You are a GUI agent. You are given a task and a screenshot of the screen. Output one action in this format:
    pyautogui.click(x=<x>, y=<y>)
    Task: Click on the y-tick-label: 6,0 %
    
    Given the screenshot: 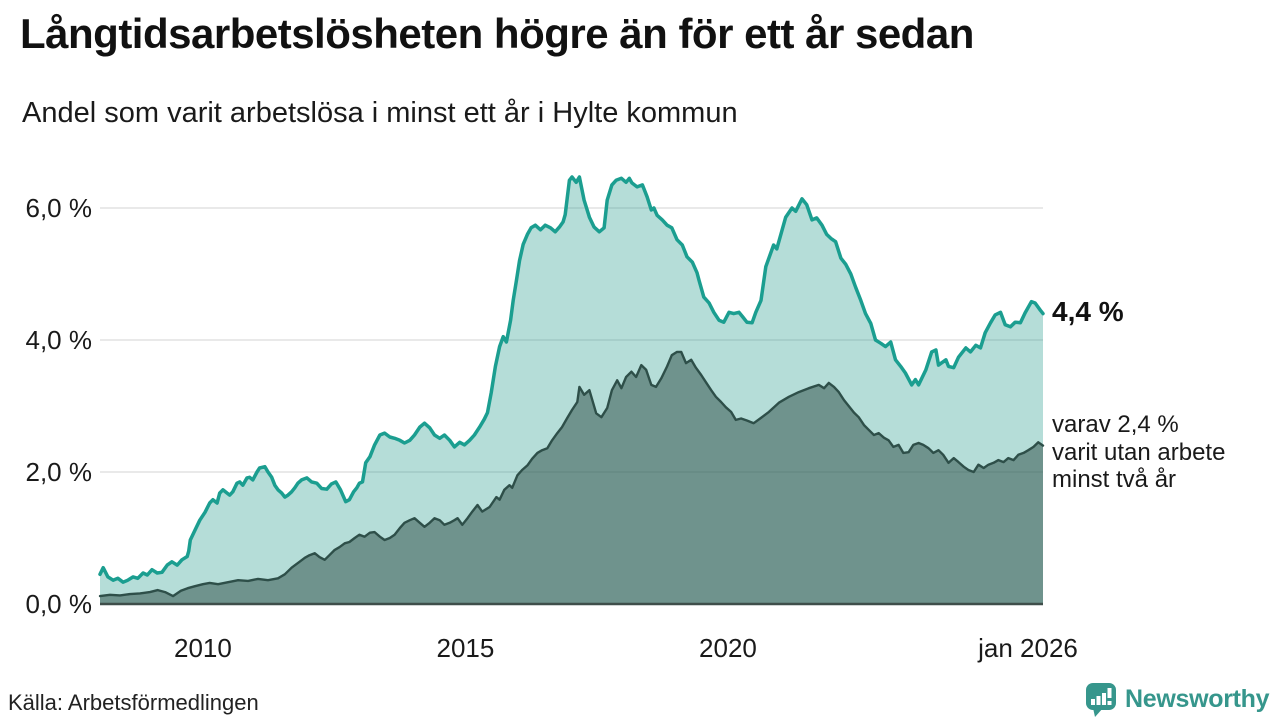 What is the action you would take?
    pyautogui.click(x=59, y=208)
    